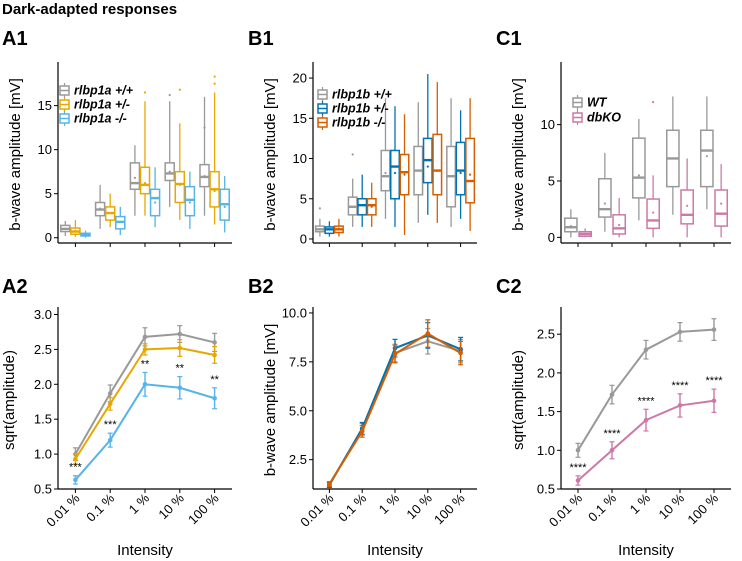 The height and width of the screenshot is (561, 742). I want to click on y-axis-label-a1: b-wave amplitude [mV], so click(15, 154).